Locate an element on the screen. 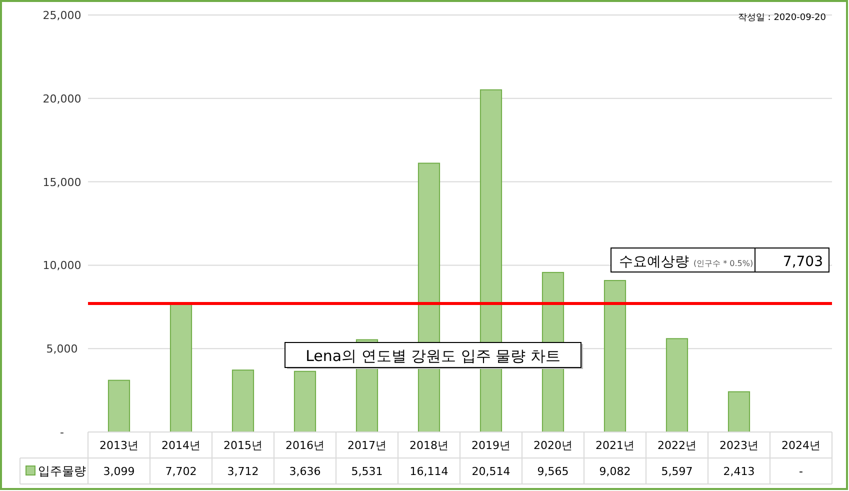  x-tick-label: 2024년 is located at coordinates (801, 445).